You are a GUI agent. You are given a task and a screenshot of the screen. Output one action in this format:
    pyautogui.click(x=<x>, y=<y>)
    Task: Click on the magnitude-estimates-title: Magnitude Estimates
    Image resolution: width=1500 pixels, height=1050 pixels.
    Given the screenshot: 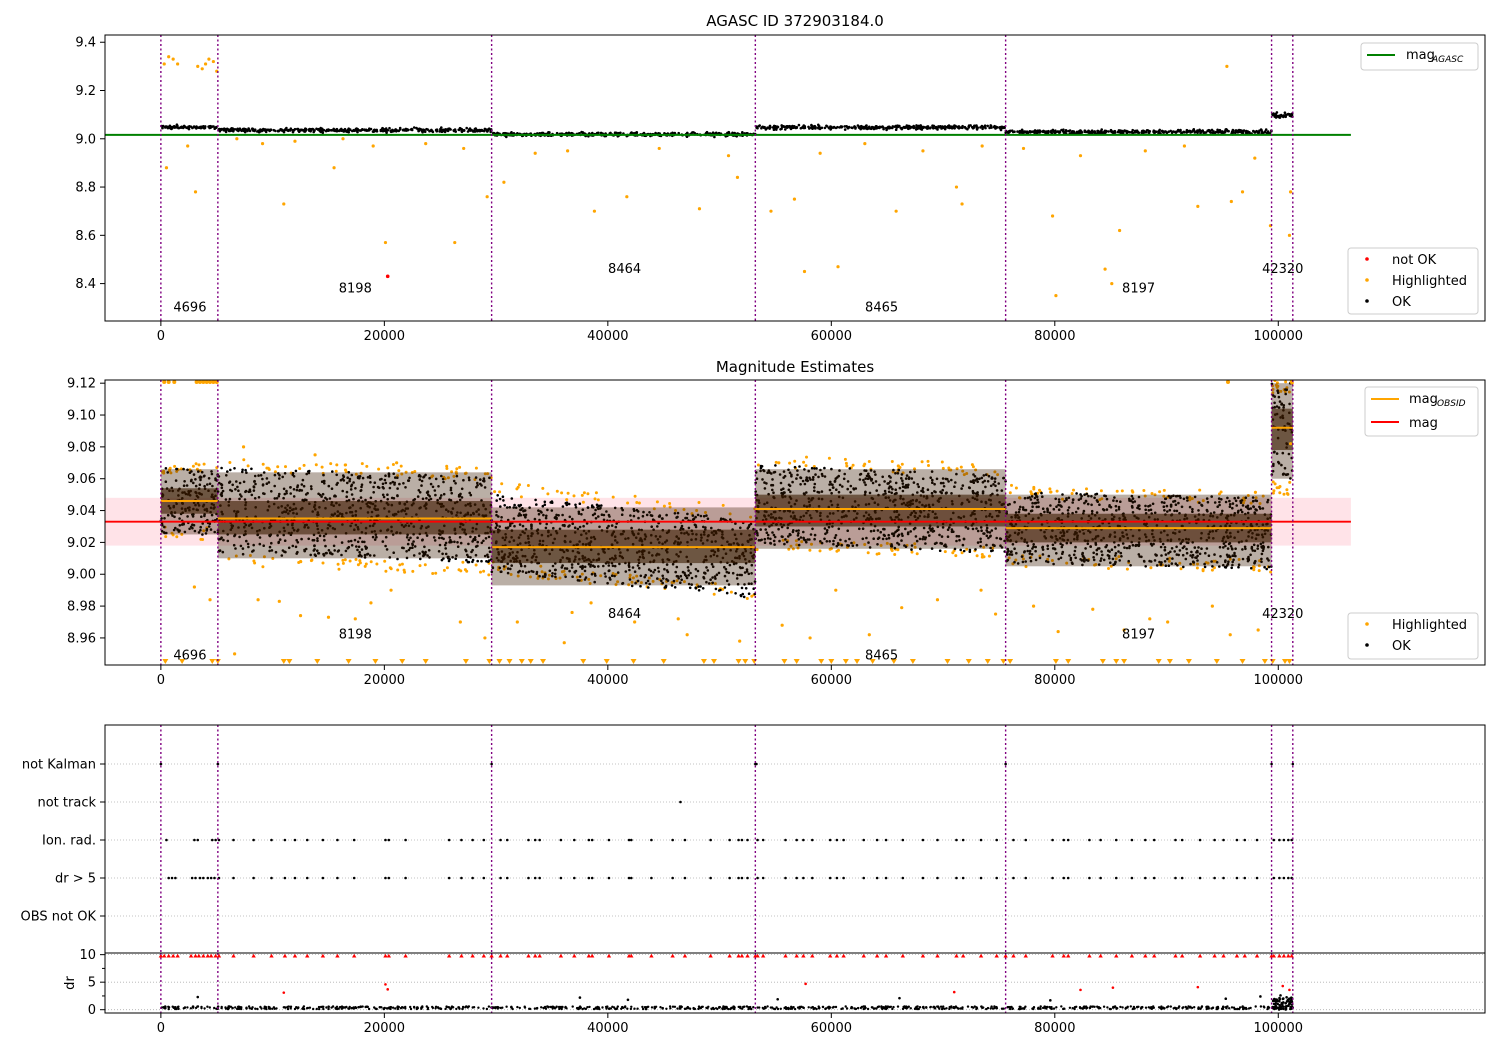 What is the action you would take?
    pyautogui.click(x=795, y=367)
    